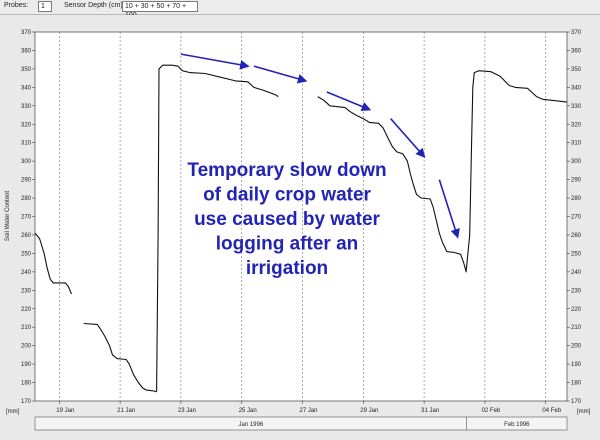 This screenshot has width=600, height=440. I want to click on y-tick-label-right: 270, so click(576, 218).